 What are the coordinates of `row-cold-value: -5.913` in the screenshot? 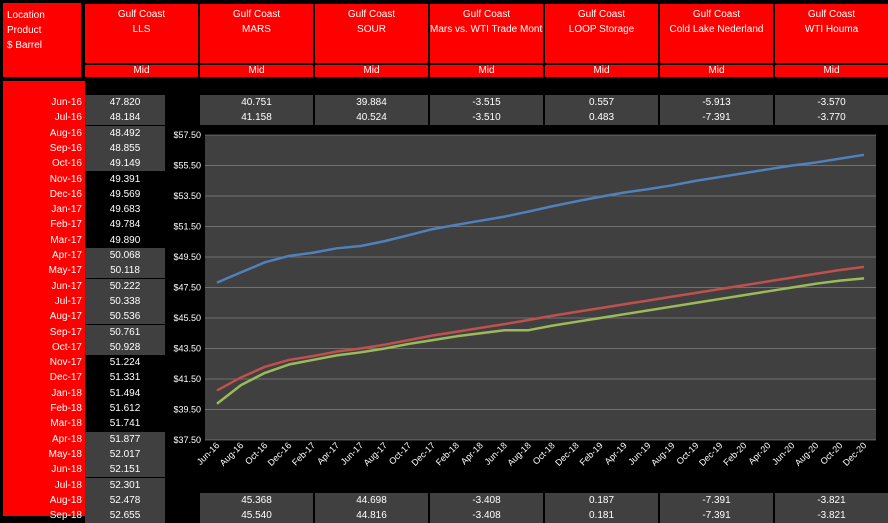 It's located at (716, 102).